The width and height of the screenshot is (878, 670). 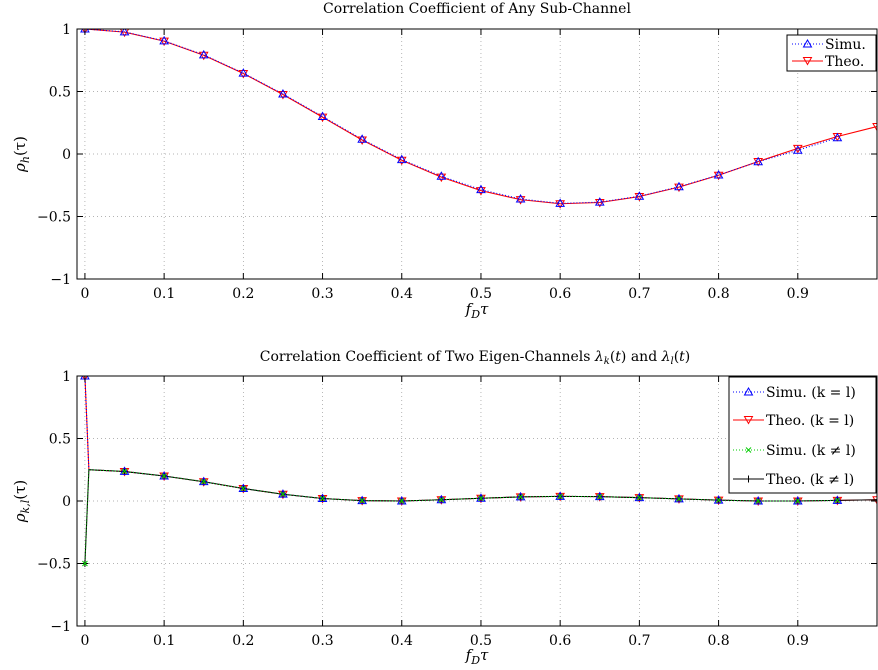 What do you see at coordinates (243, 294) in the screenshot?
I see `x-tick-label: 0.2` at bounding box center [243, 294].